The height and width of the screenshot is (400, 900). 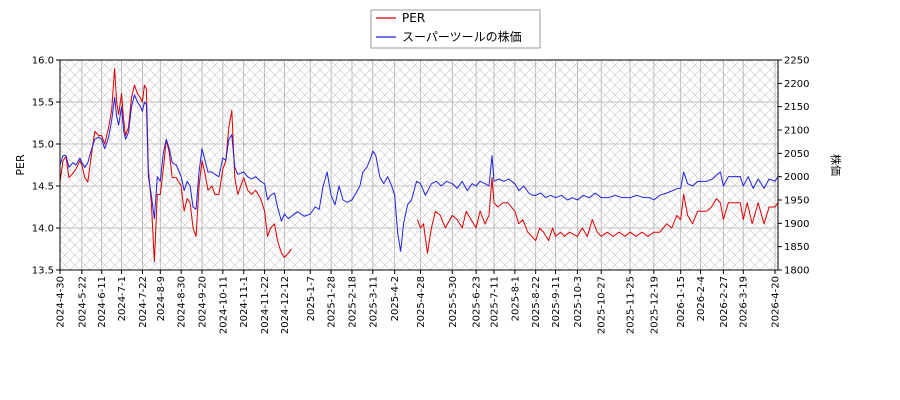 What do you see at coordinates (102, 302) in the screenshot?
I see `x-tick-label: 2024-6-11` at bounding box center [102, 302].